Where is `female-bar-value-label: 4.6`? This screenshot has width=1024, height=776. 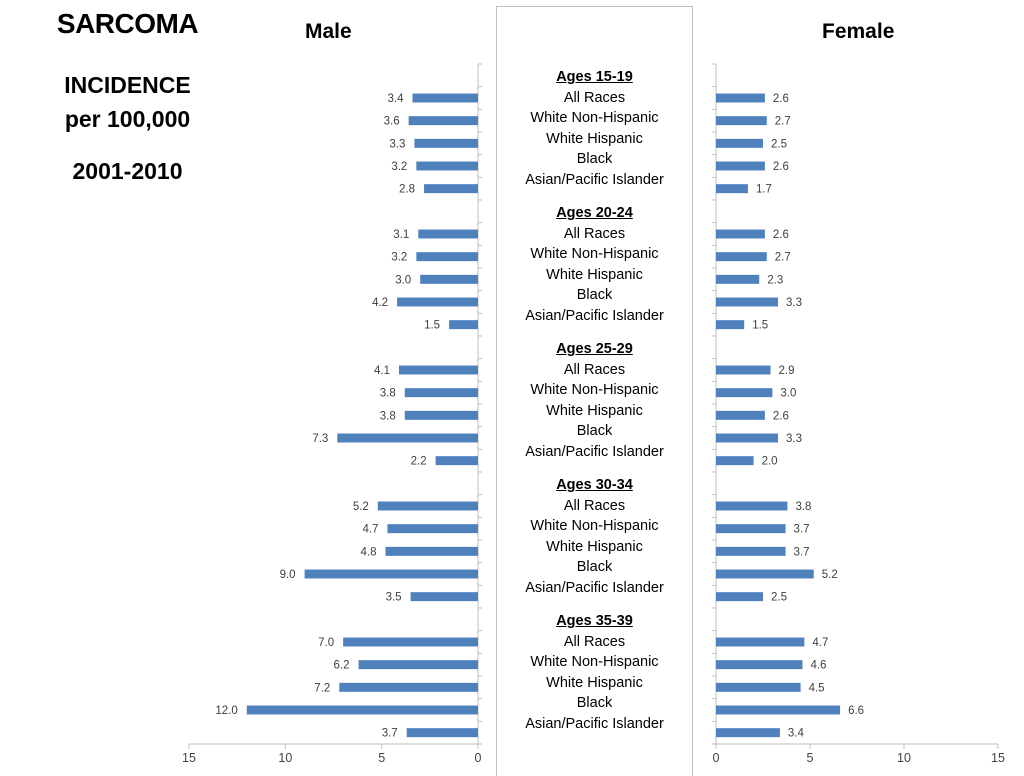
female-bar-value-label: 4.6 is located at coordinates (818, 666).